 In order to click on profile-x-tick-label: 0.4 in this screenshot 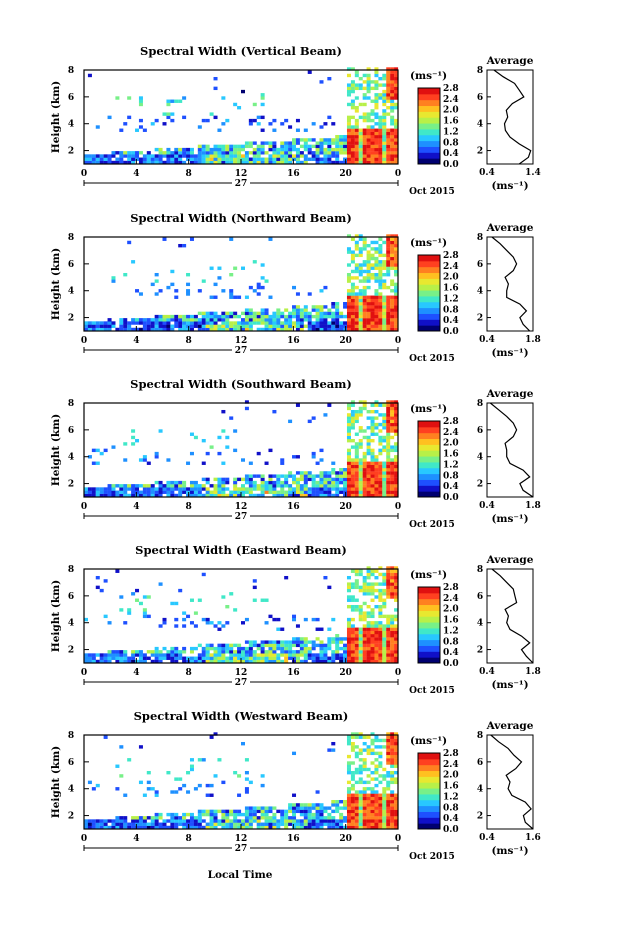, I will do `click(487, 340)`.